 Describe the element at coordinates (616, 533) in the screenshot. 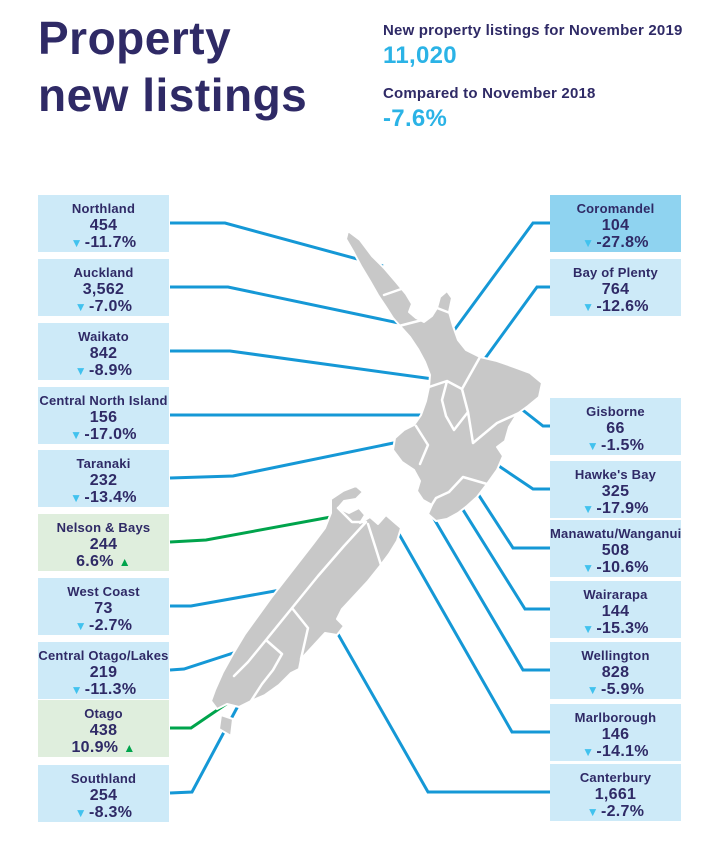

I see `region-name: Manawatu/Wanganui` at that location.